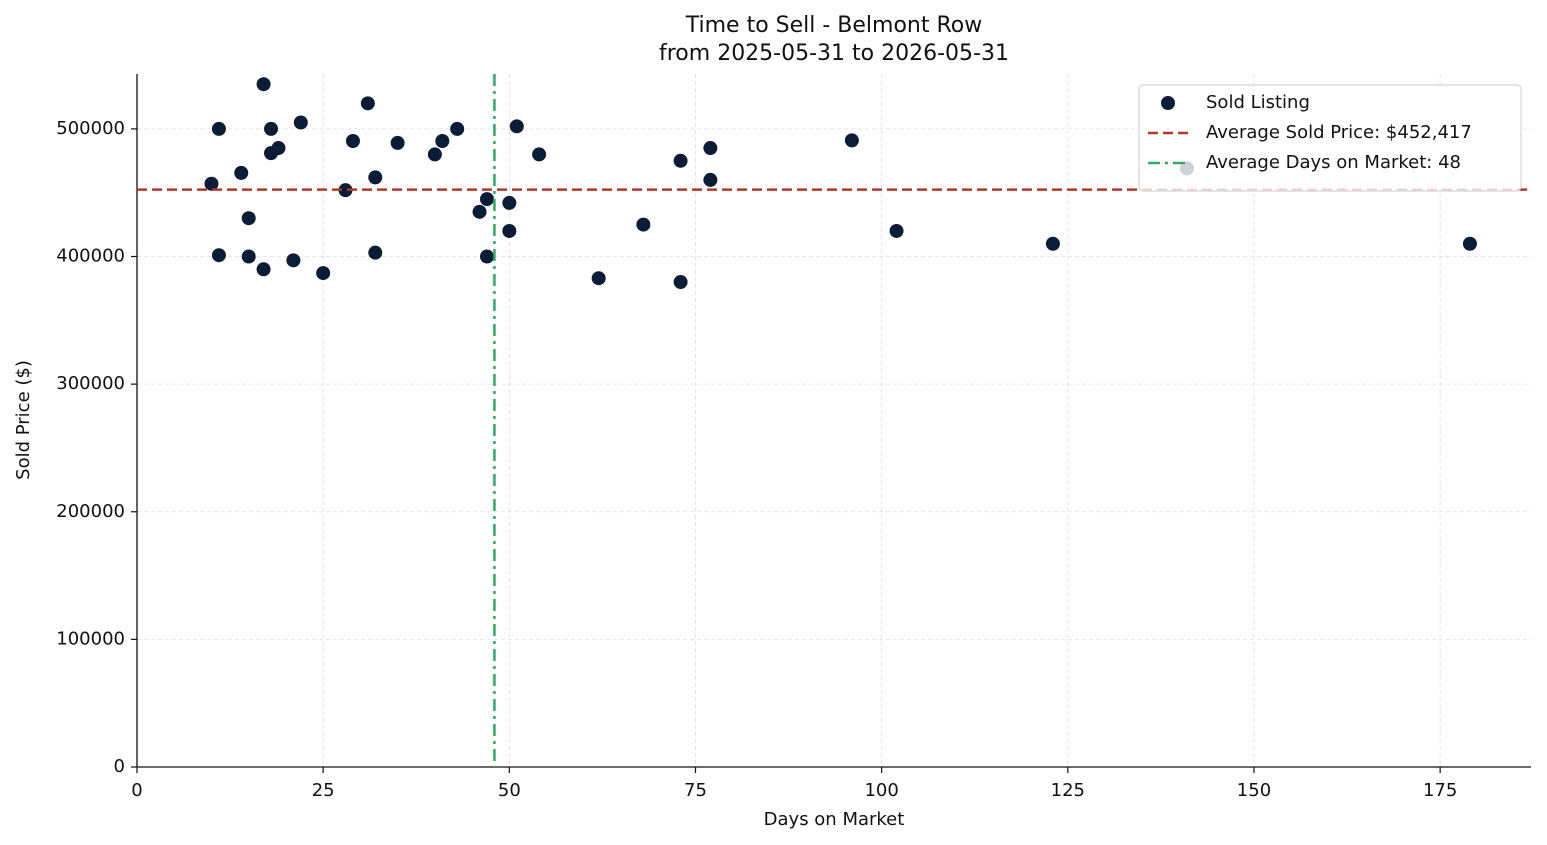  Describe the element at coordinates (1168, 103) in the screenshot. I see `legend-marker` at that location.